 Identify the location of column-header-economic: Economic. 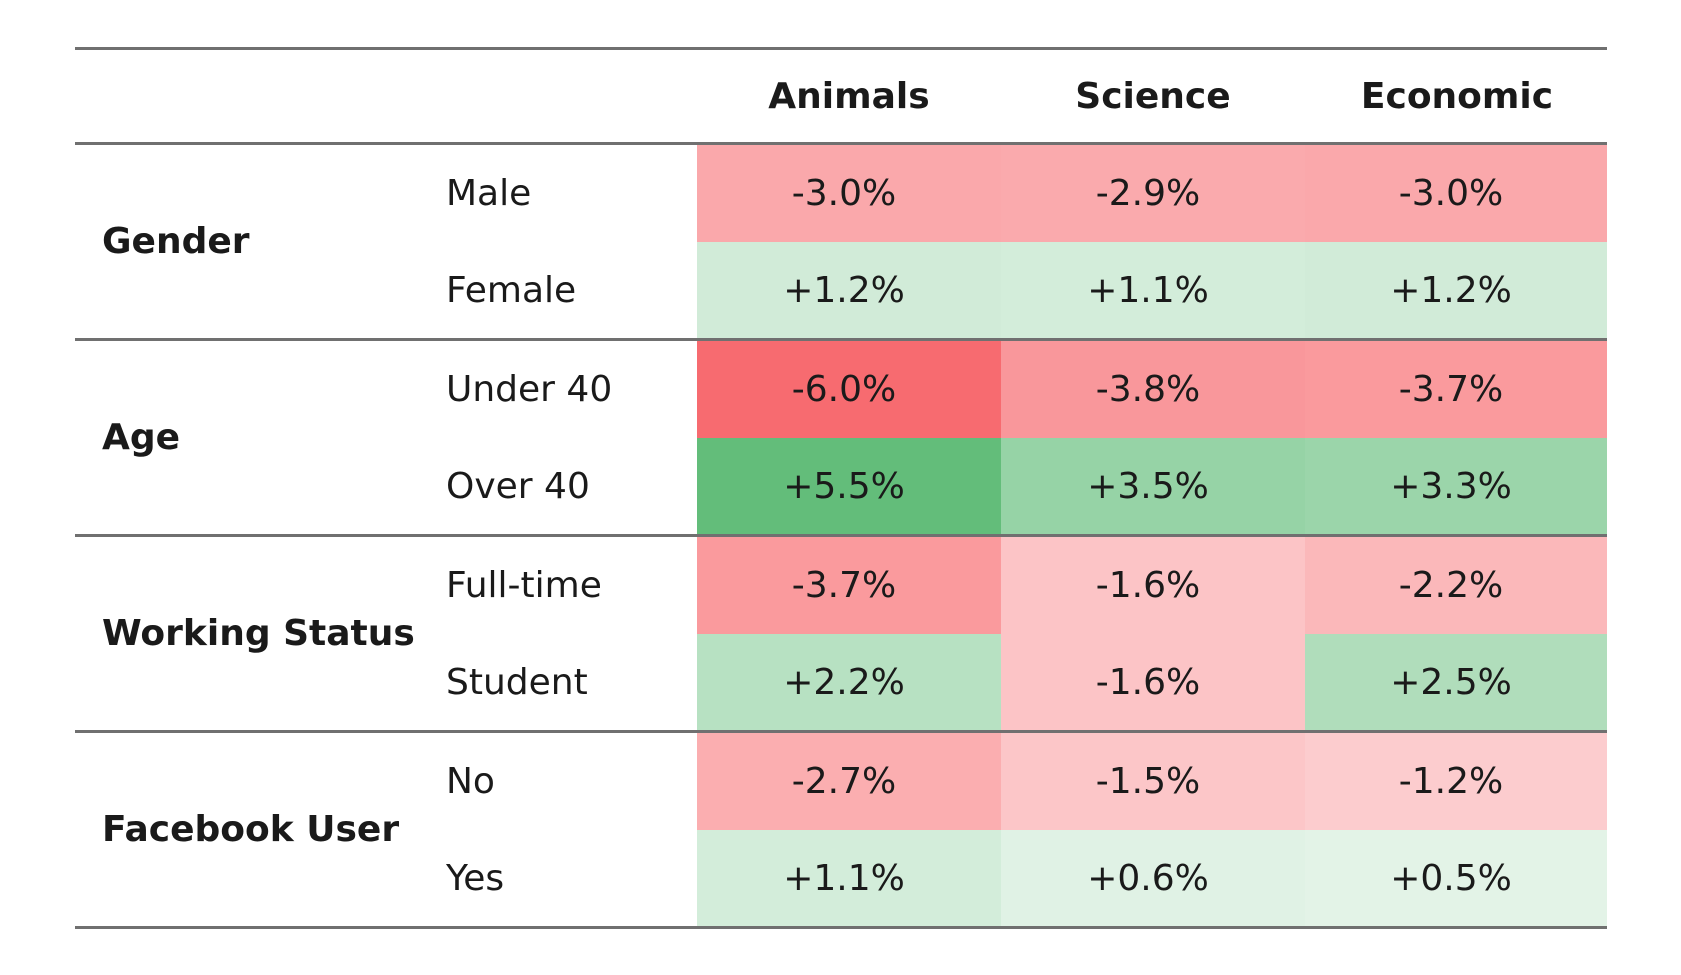
(1457, 96).